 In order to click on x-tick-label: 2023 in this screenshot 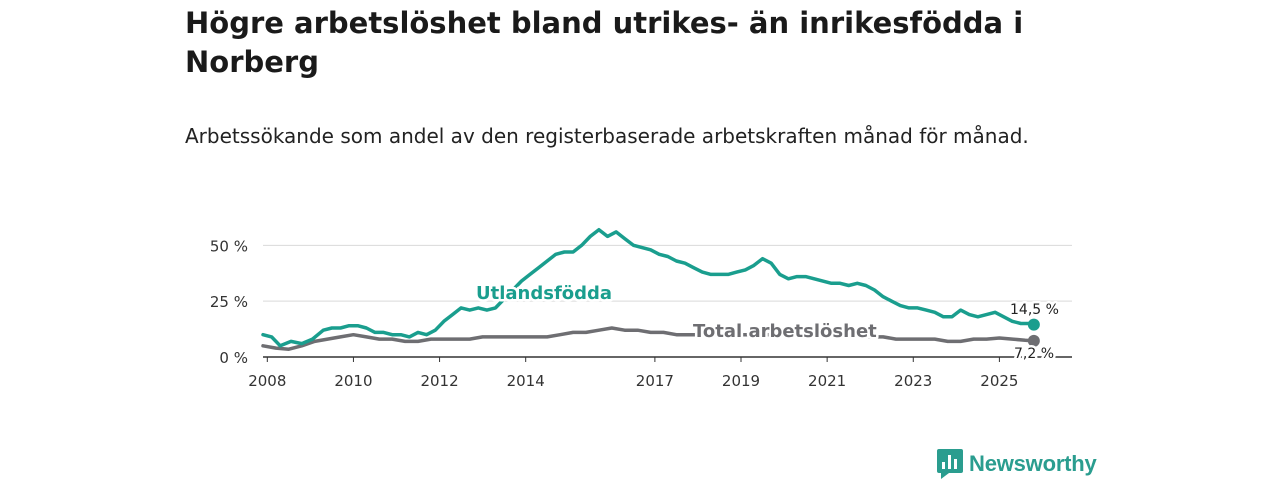, I will do `click(913, 381)`.